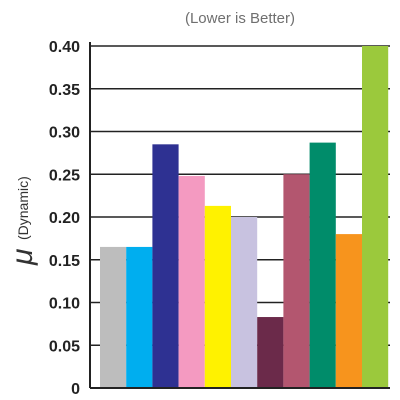  Describe the element at coordinates (64, 304) in the screenshot. I see `y-tick-label: 0.10` at that location.